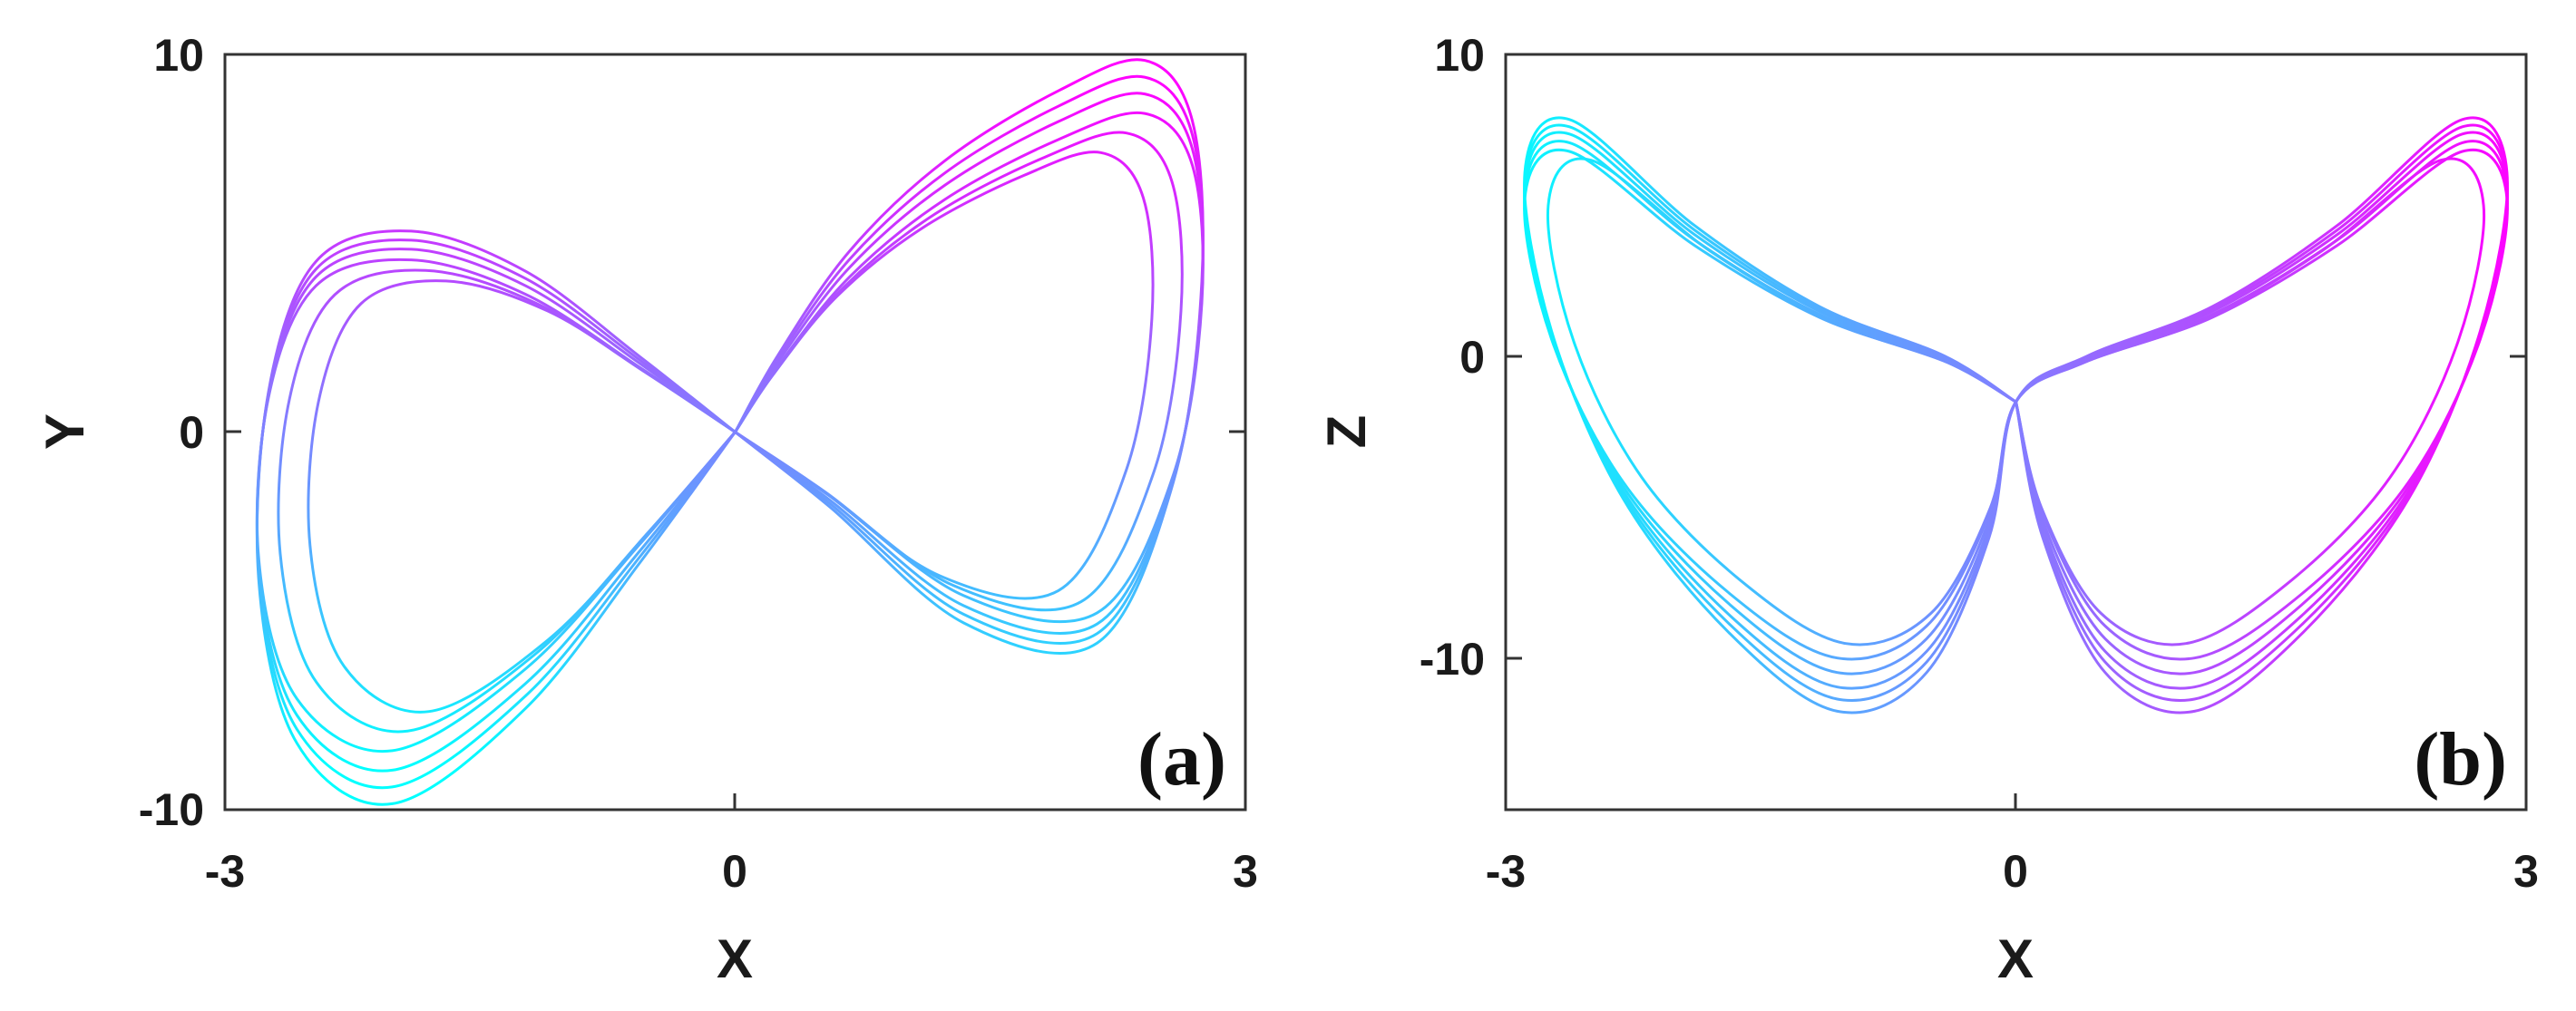 The image size is (2576, 1011). I want to click on xtick-label-b-0: -3, so click(1506, 871).